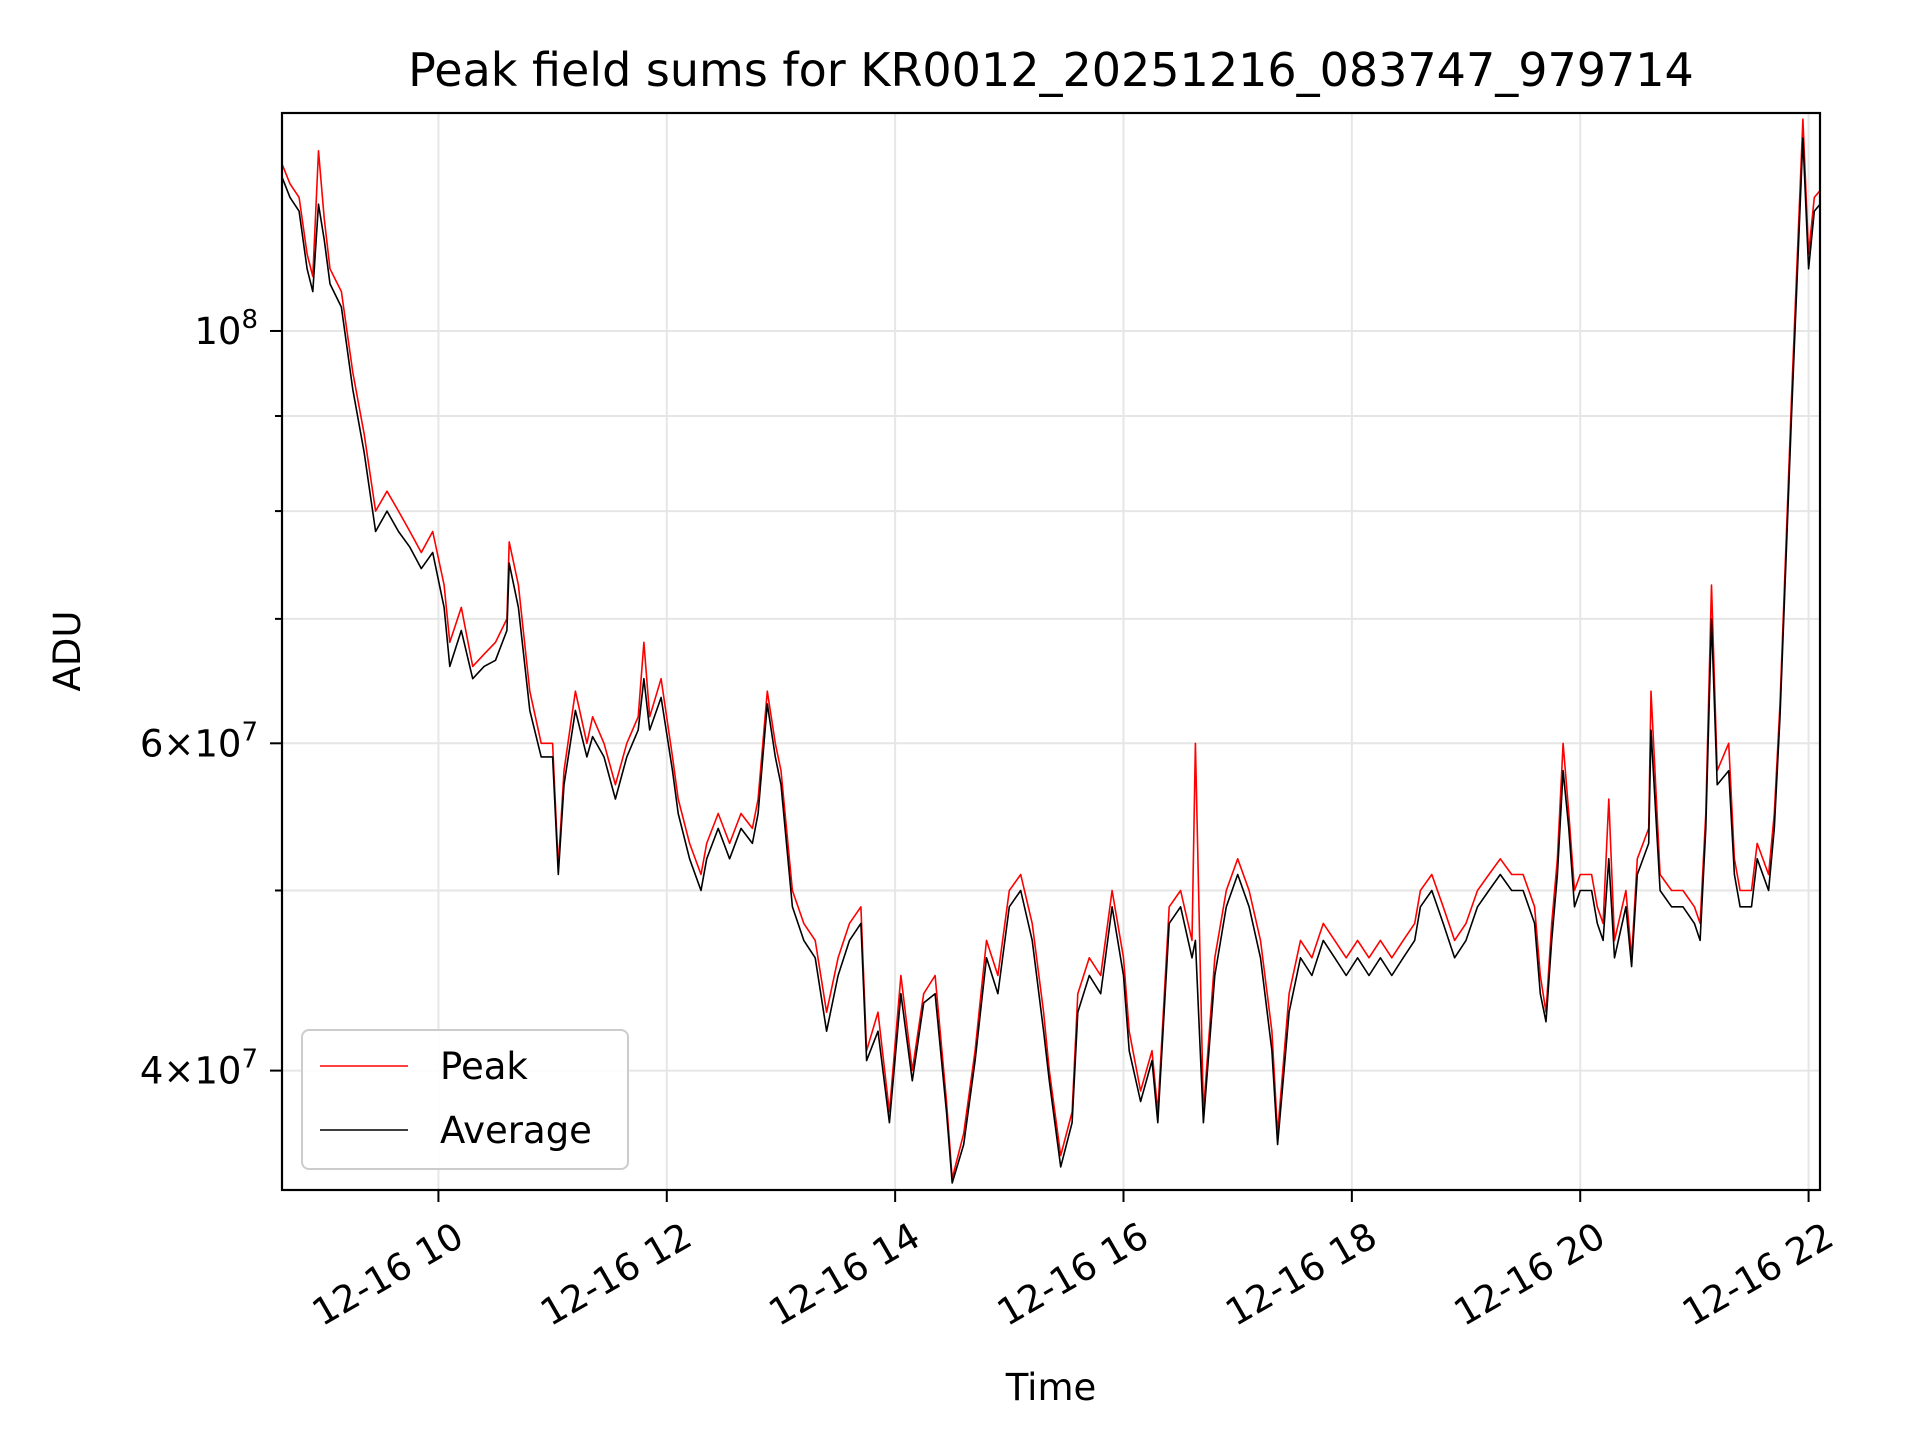 The height and width of the screenshot is (1440, 1920). Describe the element at coordinates (226, 329) in the screenshot. I see `y-tick-label: 108` at that location.